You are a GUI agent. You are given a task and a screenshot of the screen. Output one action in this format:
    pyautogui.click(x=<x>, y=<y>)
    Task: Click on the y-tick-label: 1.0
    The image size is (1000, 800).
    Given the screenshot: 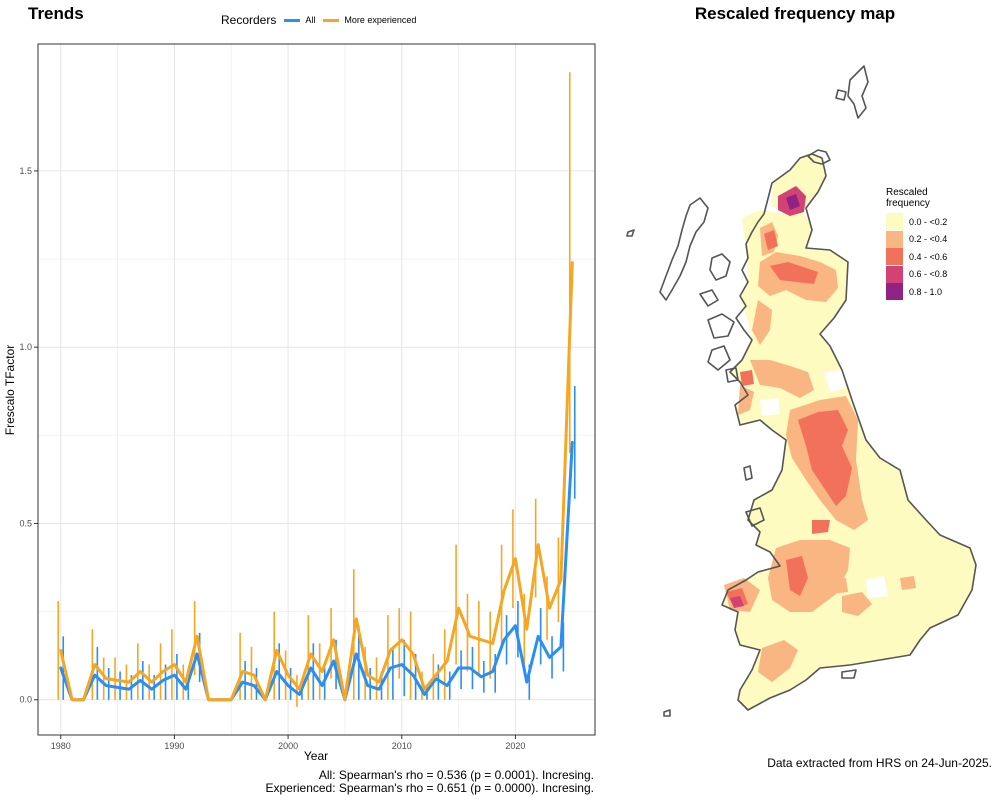 What is the action you would take?
    pyautogui.click(x=25, y=347)
    